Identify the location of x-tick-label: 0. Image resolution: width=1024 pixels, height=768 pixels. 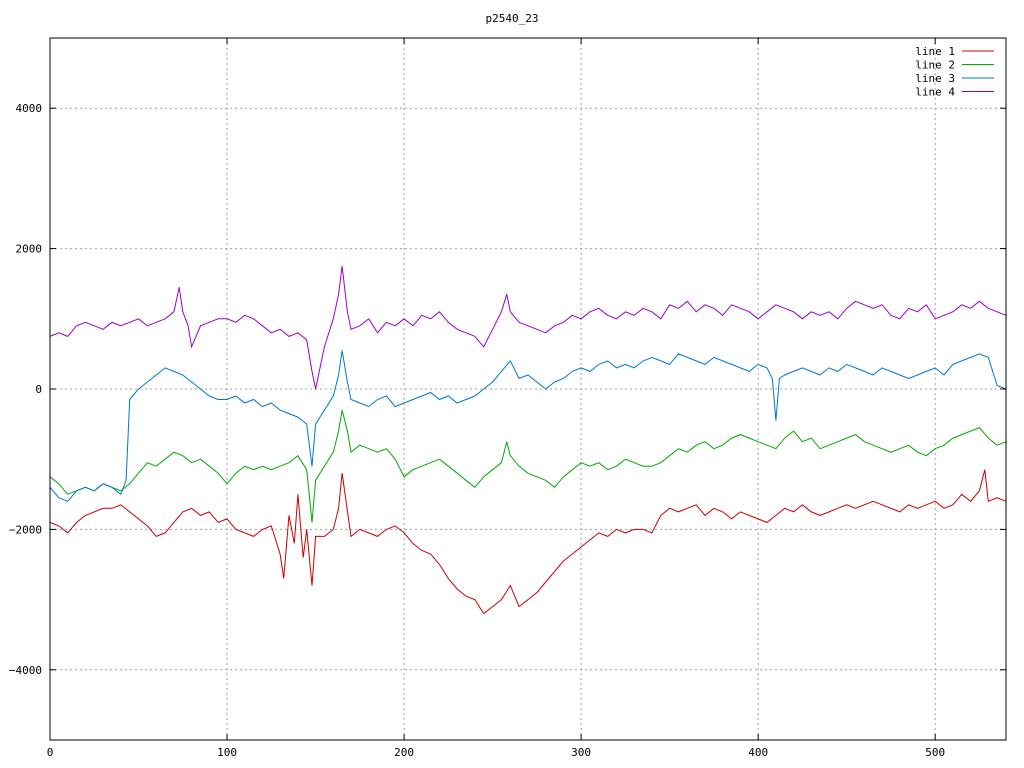
(50, 752).